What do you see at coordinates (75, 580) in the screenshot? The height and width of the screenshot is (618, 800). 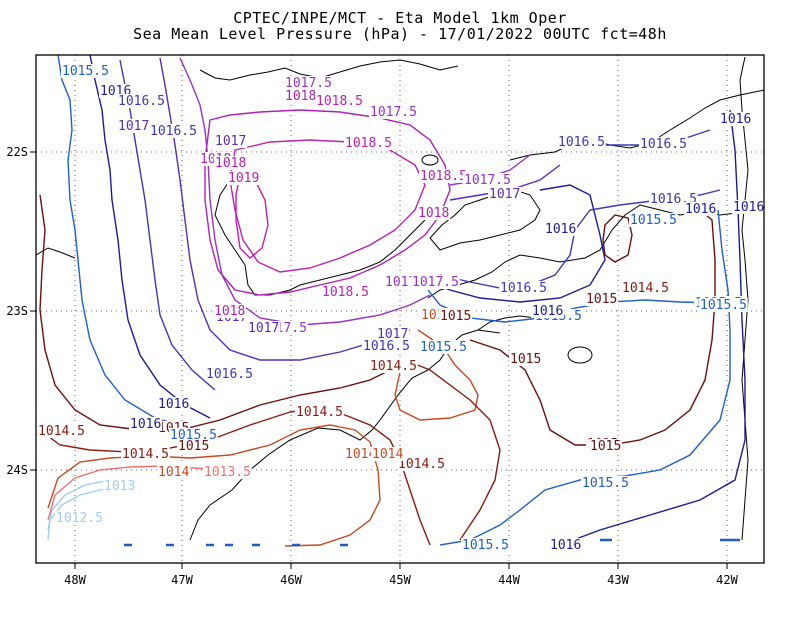 I see `x-tick-label: 48W` at bounding box center [75, 580].